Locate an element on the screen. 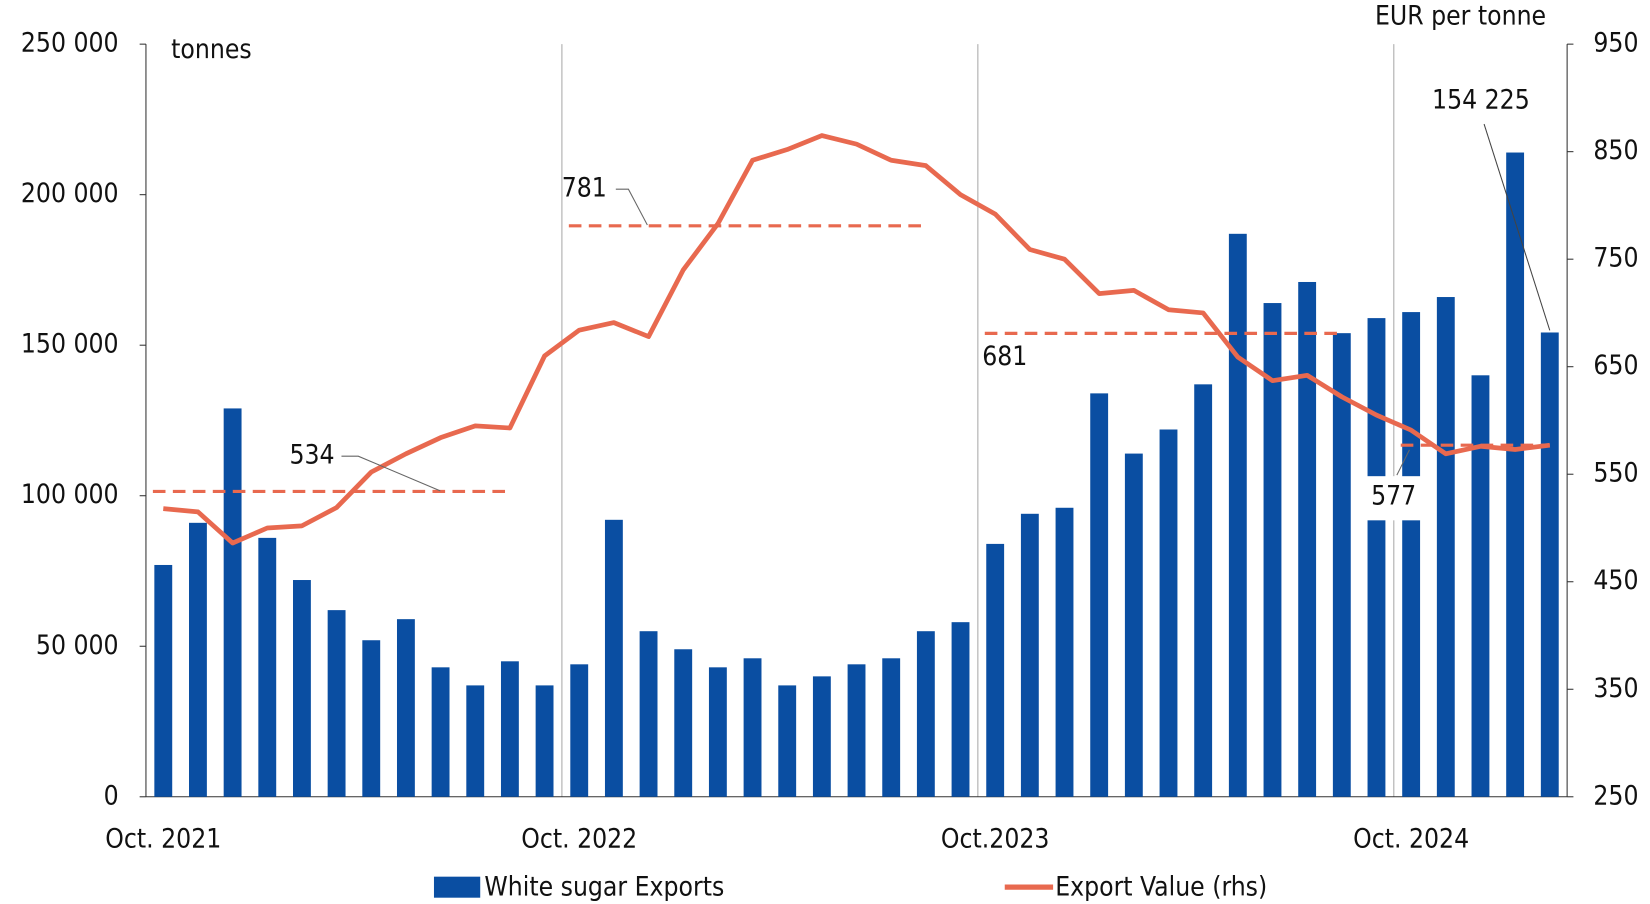 This screenshot has width=1650, height=904. x-tick-label: Oct.2023 is located at coordinates (995, 839).